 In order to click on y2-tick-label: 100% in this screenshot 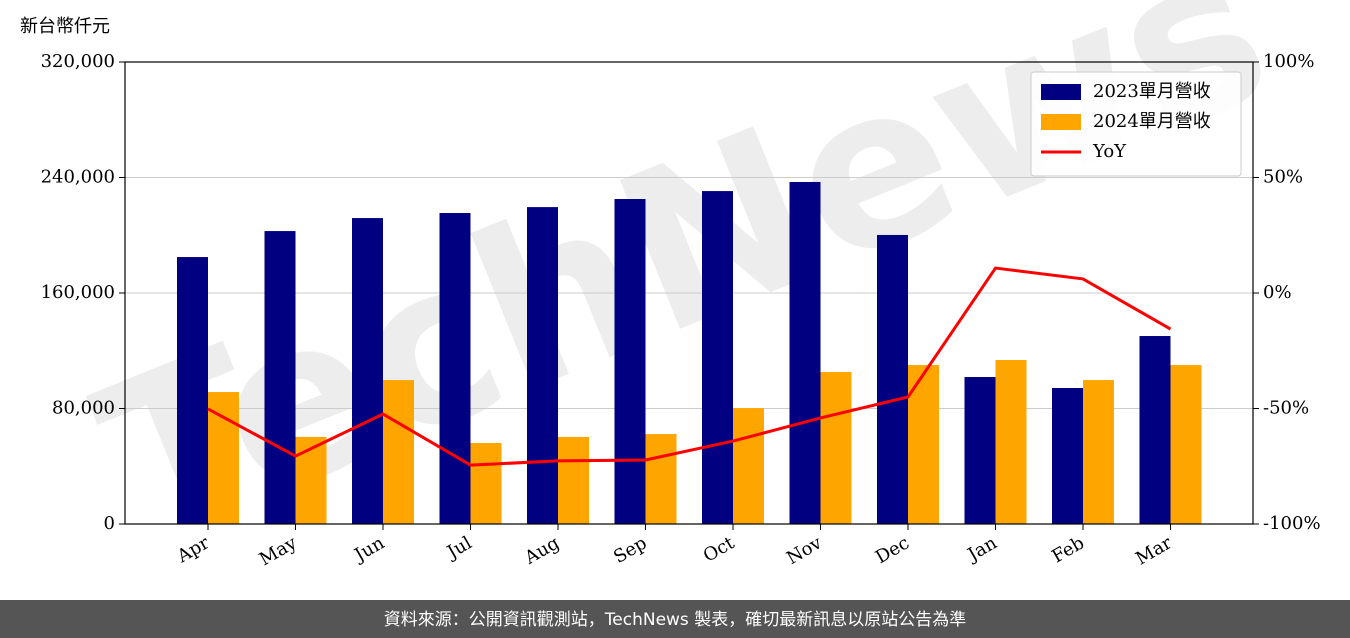, I will do `click(1288, 61)`.